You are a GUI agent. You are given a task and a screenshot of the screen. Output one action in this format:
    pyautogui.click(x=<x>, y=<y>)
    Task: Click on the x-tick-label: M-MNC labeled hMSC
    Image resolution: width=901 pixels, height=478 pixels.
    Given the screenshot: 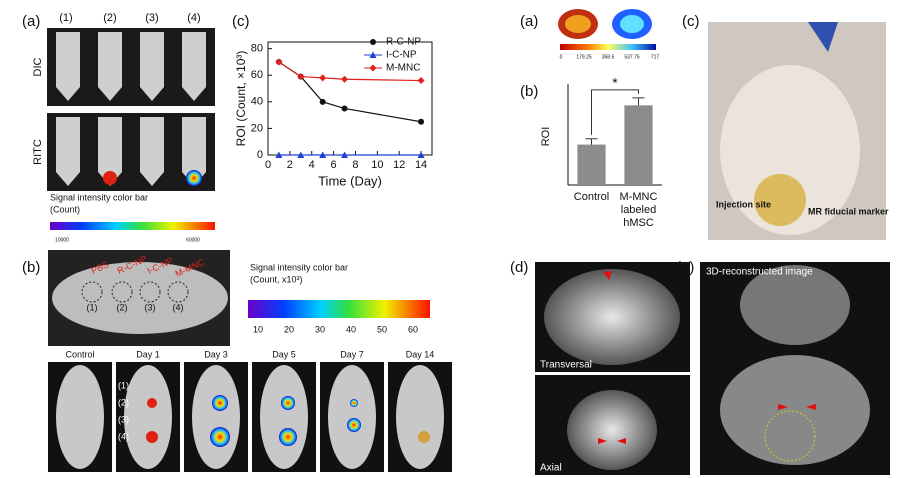 What is the action you would take?
    pyautogui.click(x=639, y=210)
    